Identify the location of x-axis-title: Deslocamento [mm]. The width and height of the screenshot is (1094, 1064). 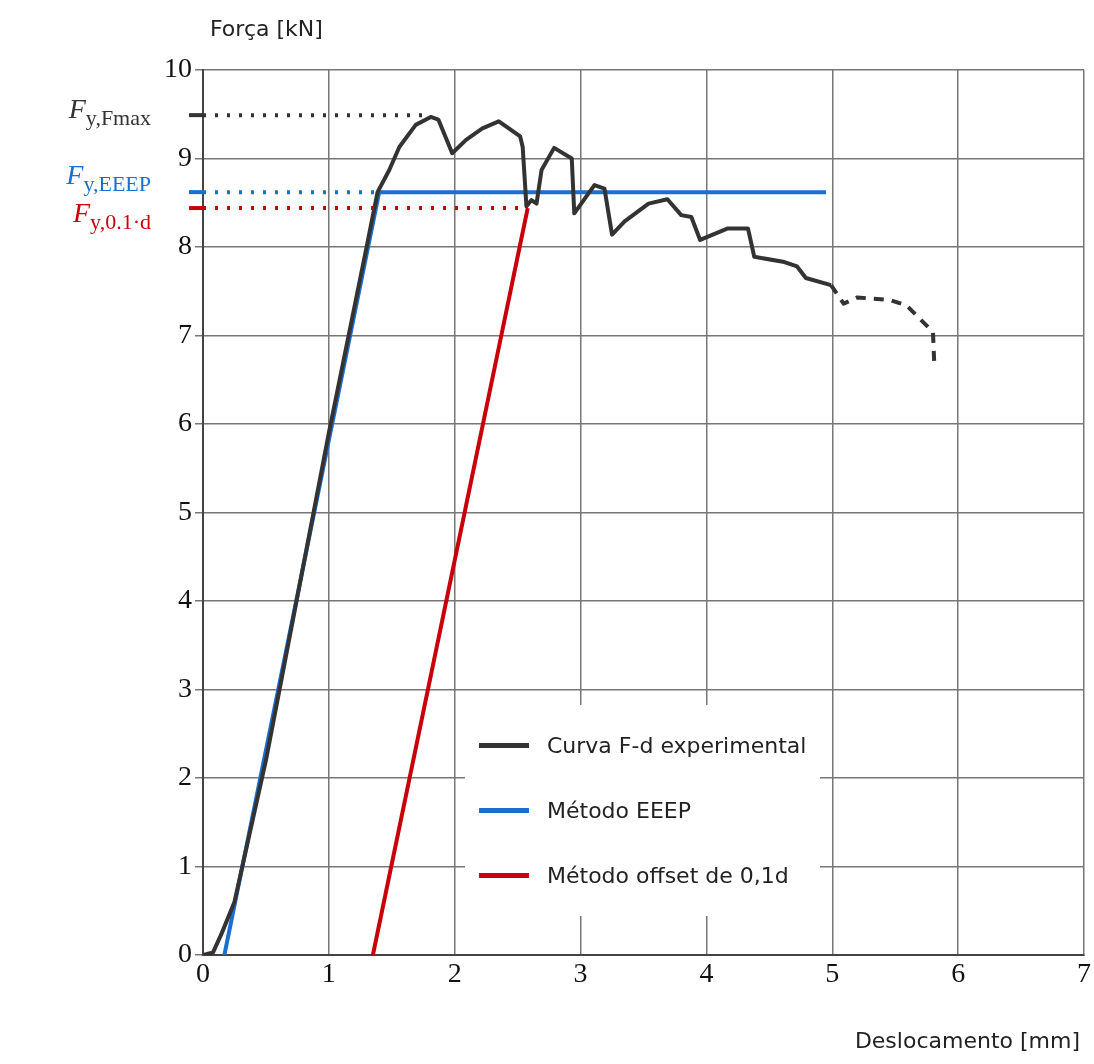
(967, 1040).